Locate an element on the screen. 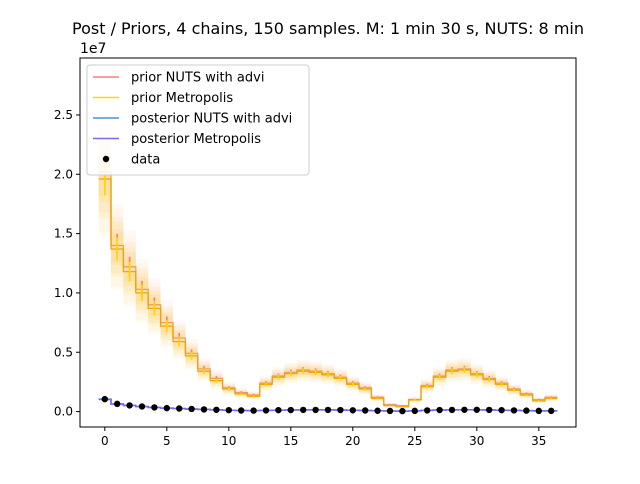 This screenshot has height=484, width=640. x-tick-label-1: 5 is located at coordinates (167, 441).